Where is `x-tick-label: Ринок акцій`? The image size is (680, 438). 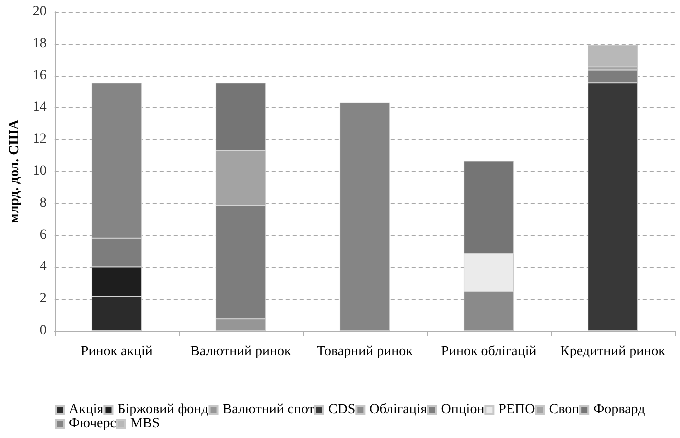 x-tick-label: Ринок акцій is located at coordinates (117, 352).